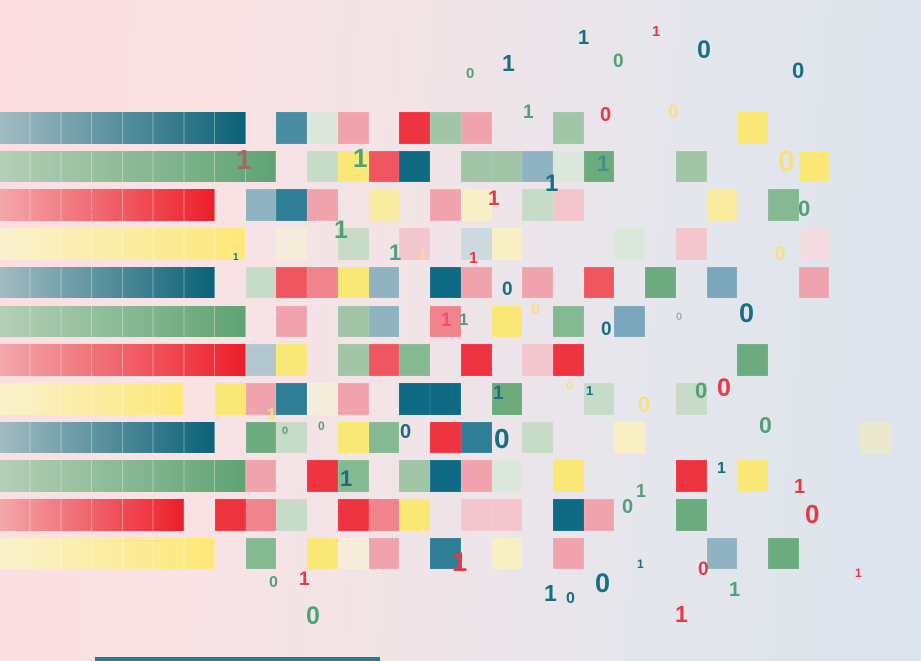 The height and width of the screenshot is (661, 921). Describe the element at coordinates (92, 399) in the screenshot. I see `bar-row-8-yellow` at that location.